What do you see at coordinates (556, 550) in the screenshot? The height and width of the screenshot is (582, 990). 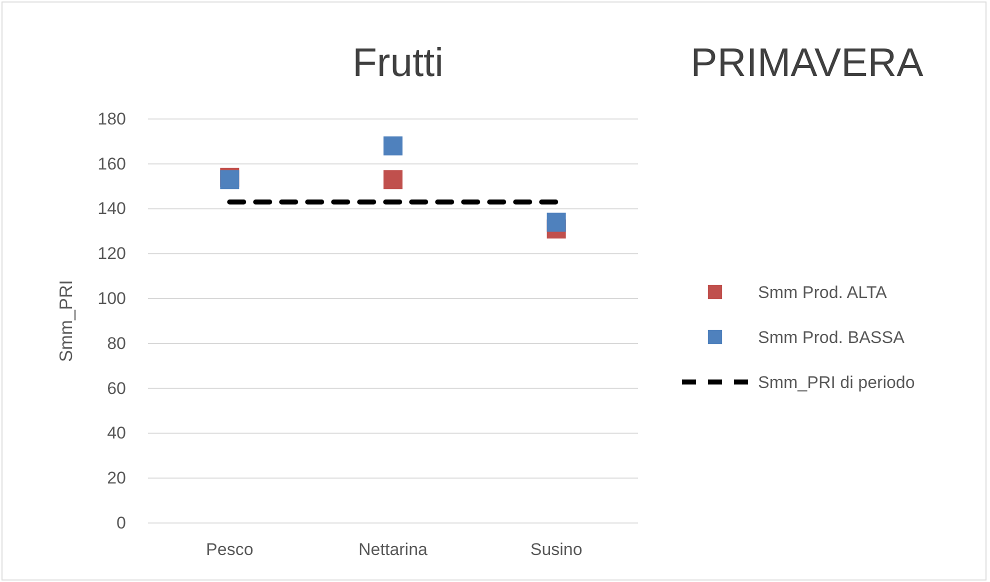 I see `x-tick-label: Susino` at bounding box center [556, 550].